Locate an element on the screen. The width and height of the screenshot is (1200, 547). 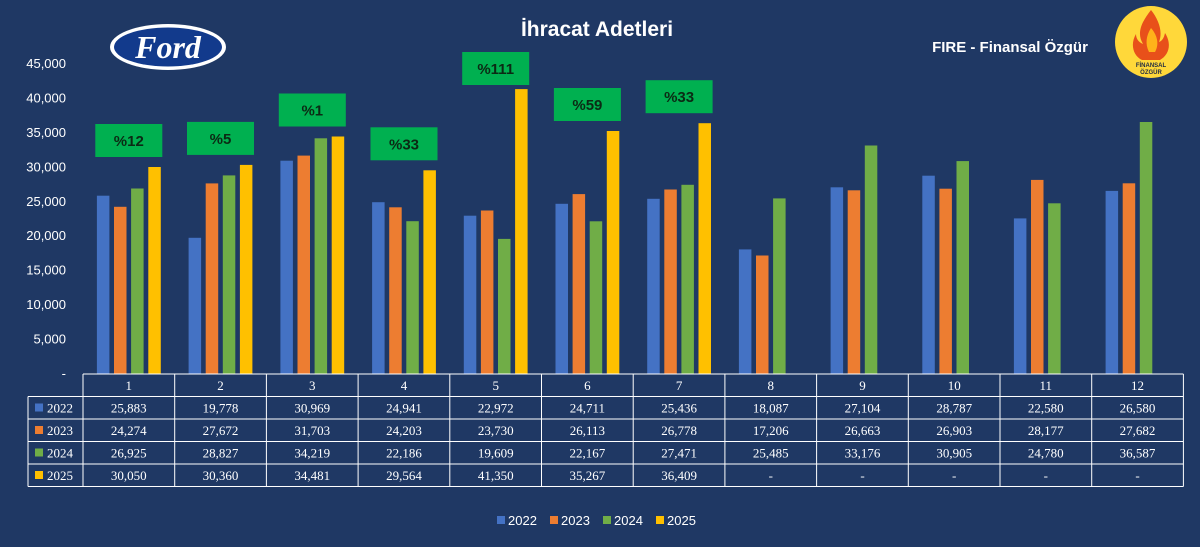
y-tick-label: 30,000 is located at coordinates (46, 166).